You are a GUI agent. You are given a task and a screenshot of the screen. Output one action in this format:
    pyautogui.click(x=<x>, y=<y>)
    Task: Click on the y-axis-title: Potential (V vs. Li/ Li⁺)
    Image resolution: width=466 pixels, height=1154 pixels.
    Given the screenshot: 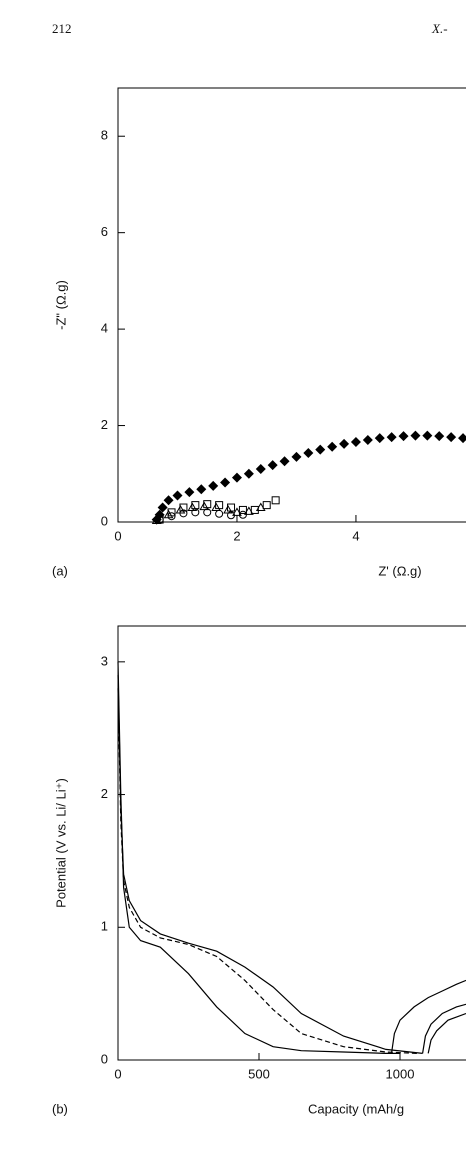 What is the action you would take?
    pyautogui.click(x=60, y=843)
    